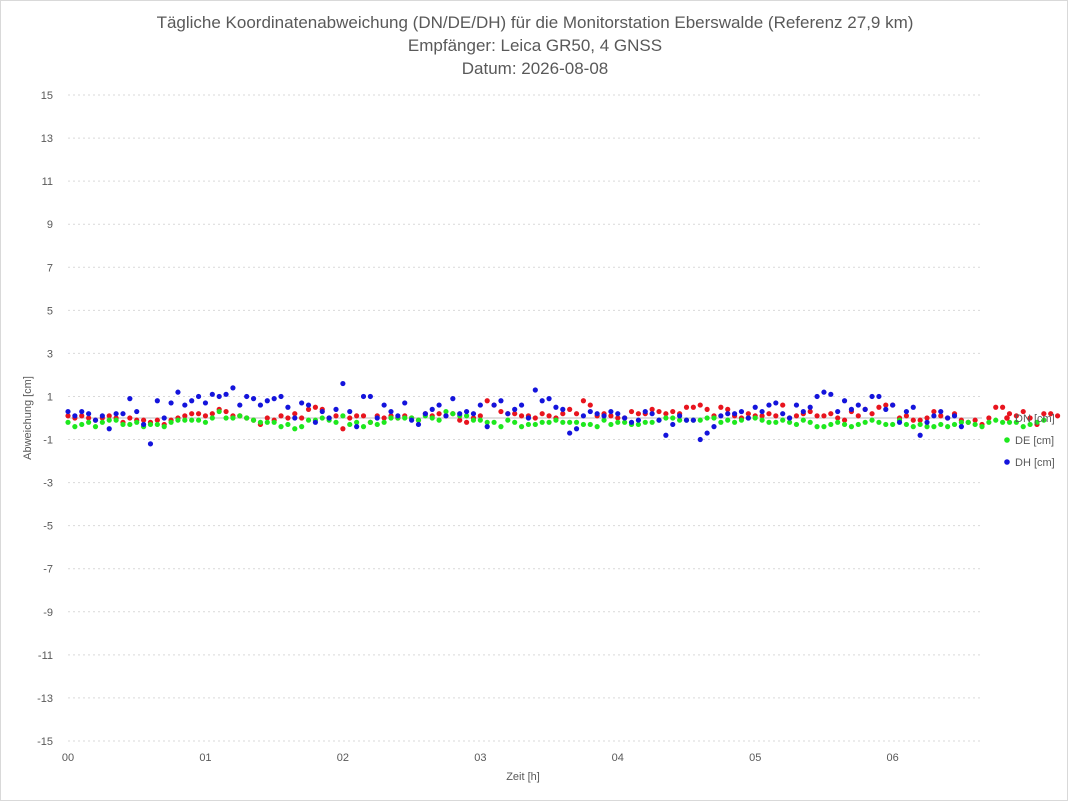 The height and width of the screenshot is (801, 1068). Describe the element at coordinates (1035, 463) in the screenshot. I see `legend-label: DH [cm]` at that location.